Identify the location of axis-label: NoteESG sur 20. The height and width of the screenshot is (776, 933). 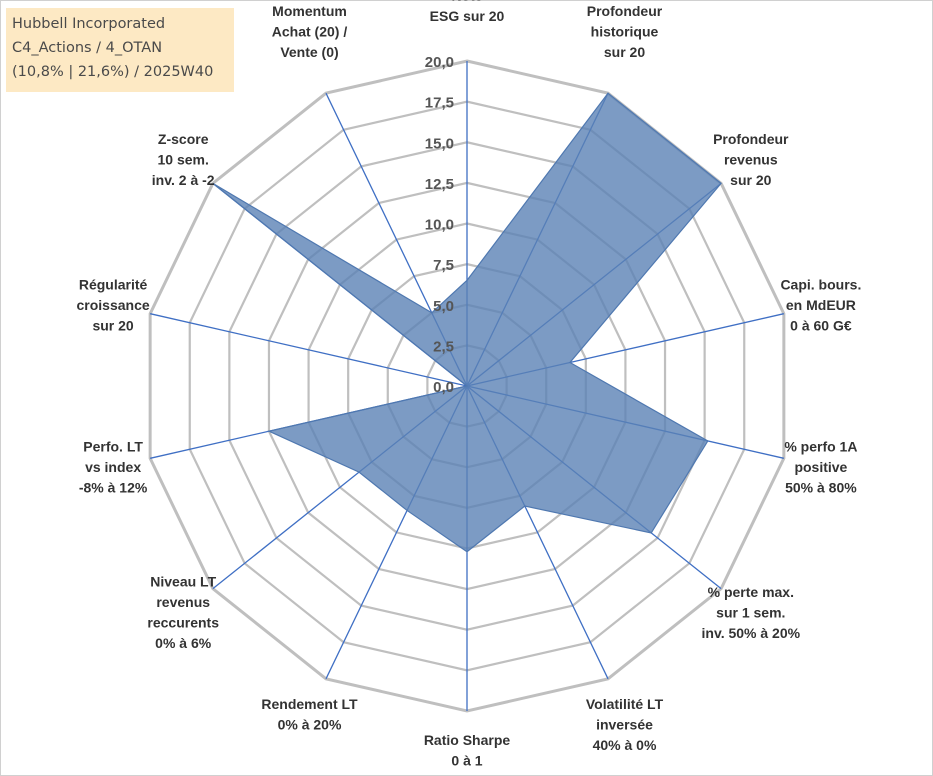
(467, 12).